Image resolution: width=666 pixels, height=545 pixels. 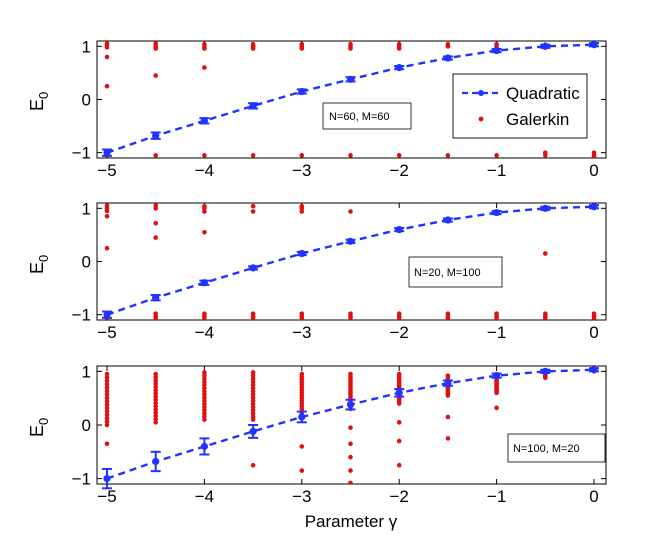 I want to click on legend-quadratic-label: Quadratic, so click(x=543, y=93).